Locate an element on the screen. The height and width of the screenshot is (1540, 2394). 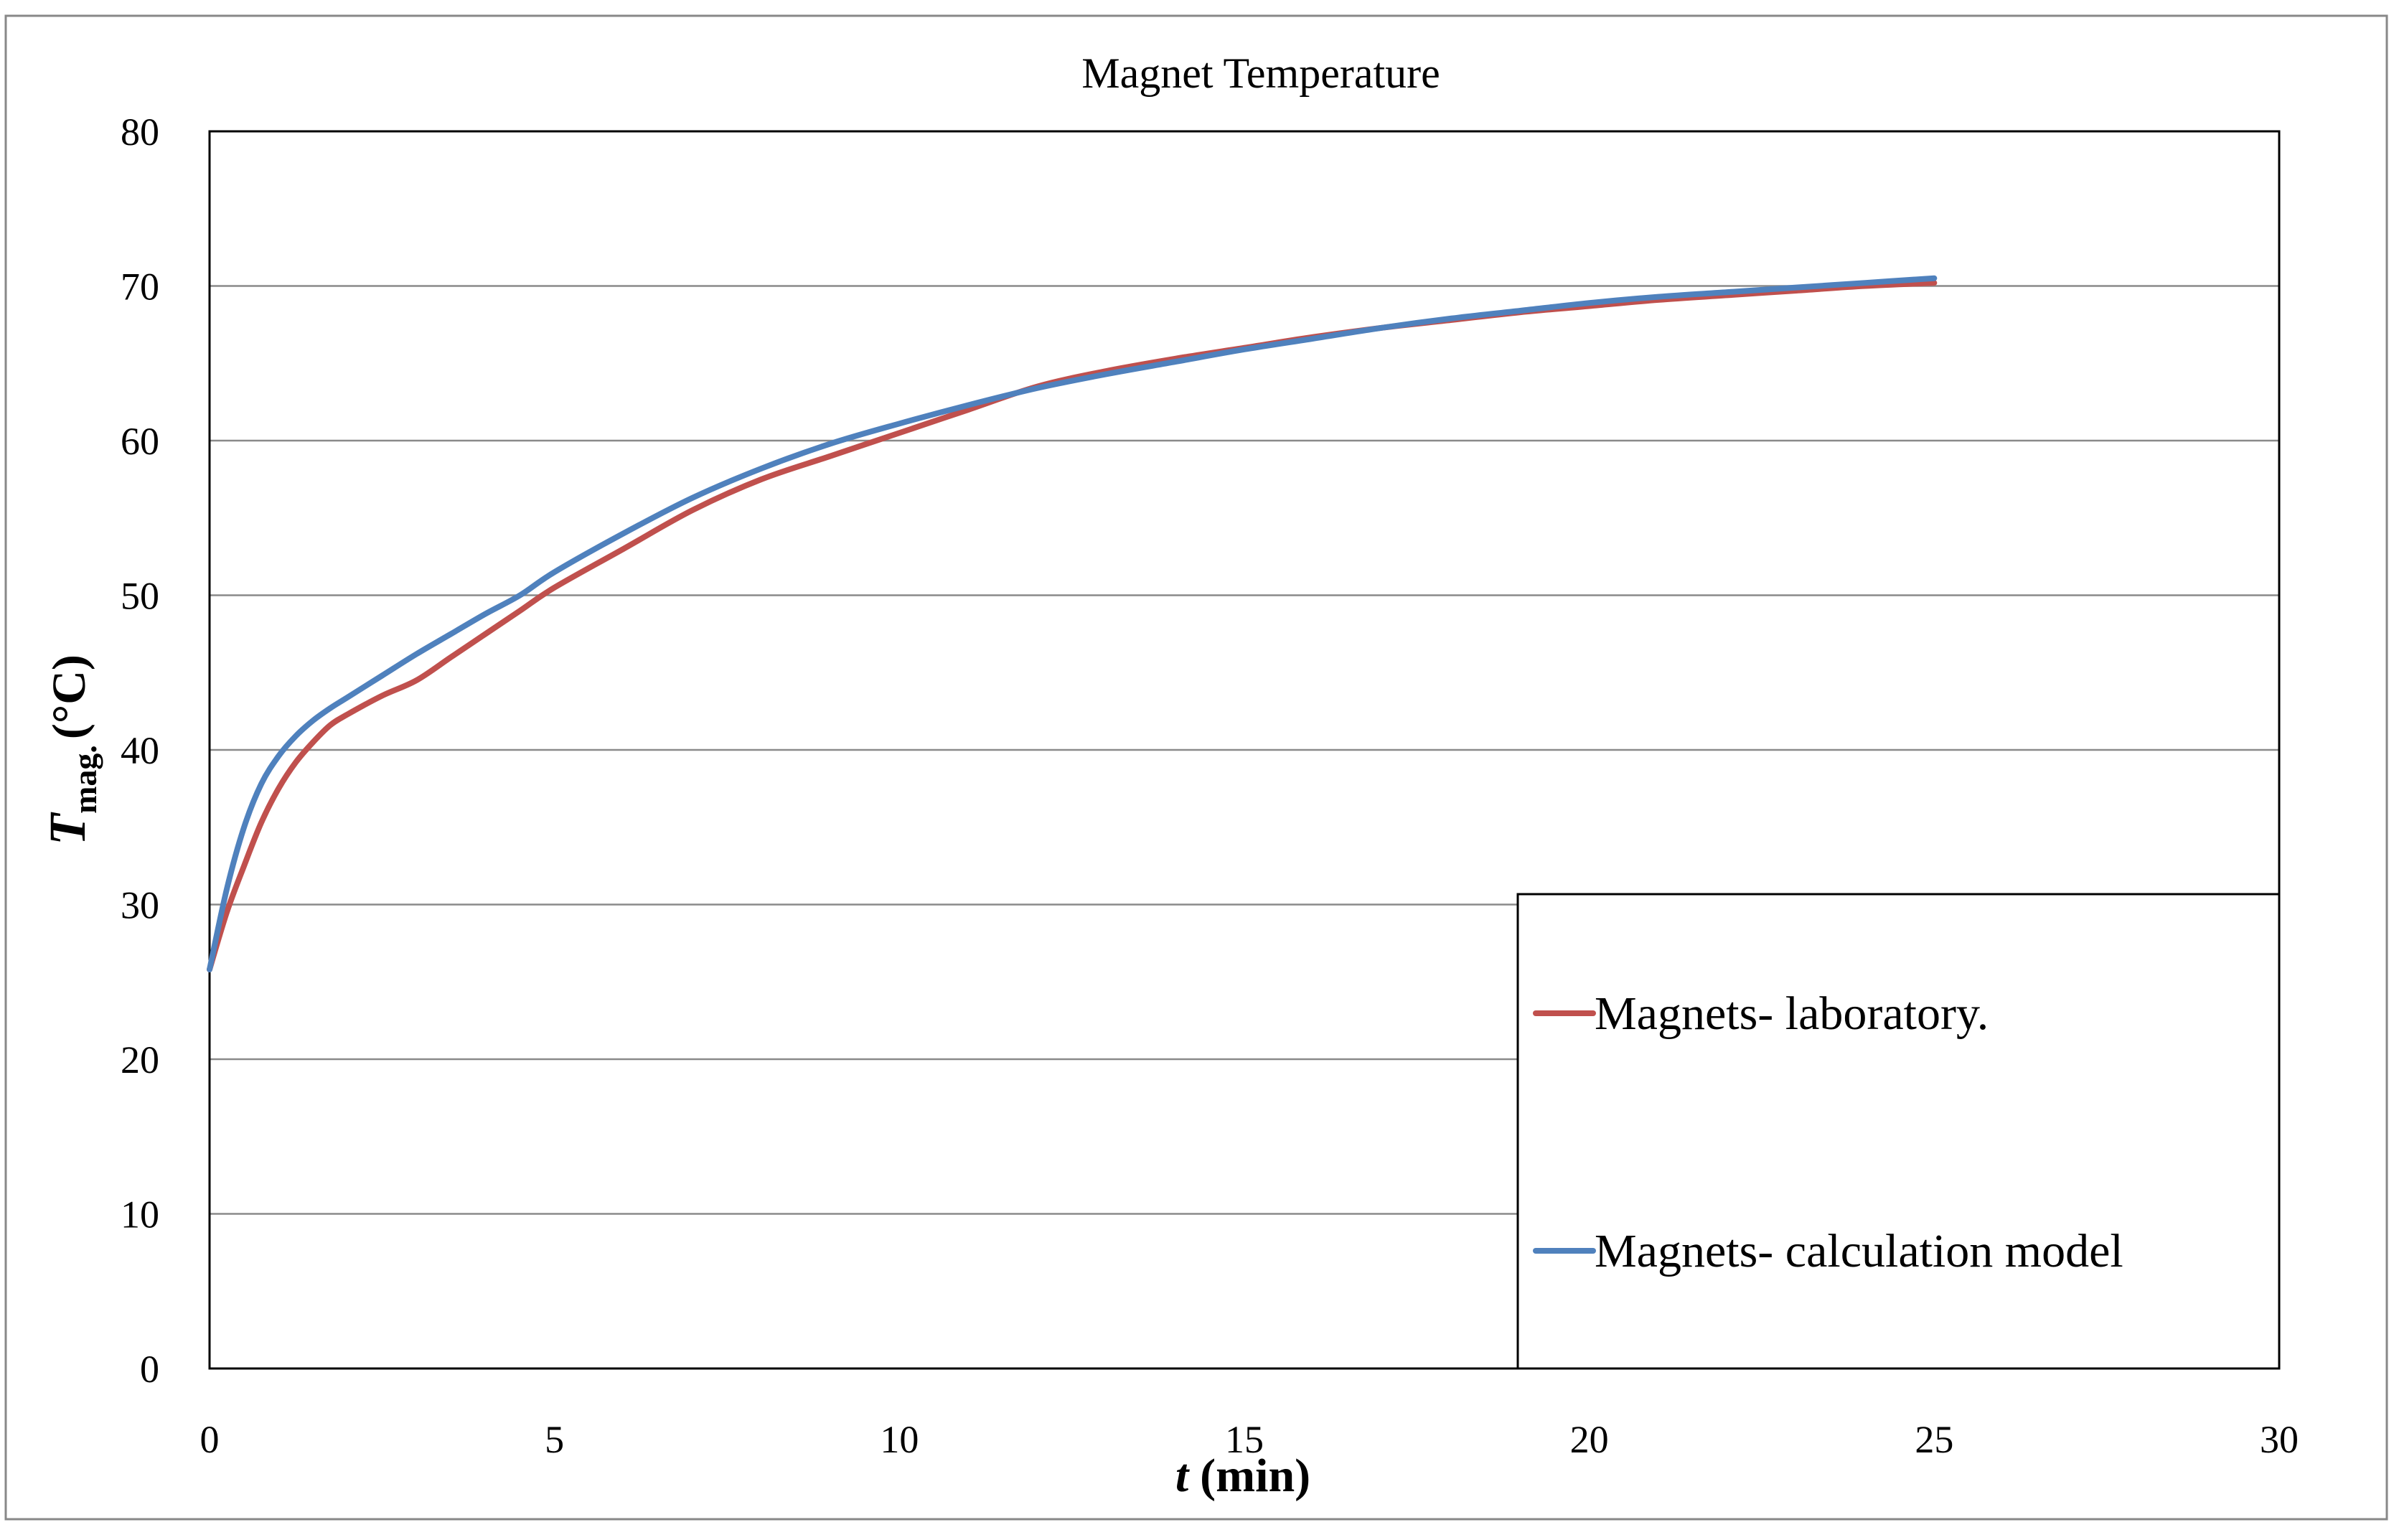
chart-title: Magnet Temperature is located at coordinates (1260, 73).